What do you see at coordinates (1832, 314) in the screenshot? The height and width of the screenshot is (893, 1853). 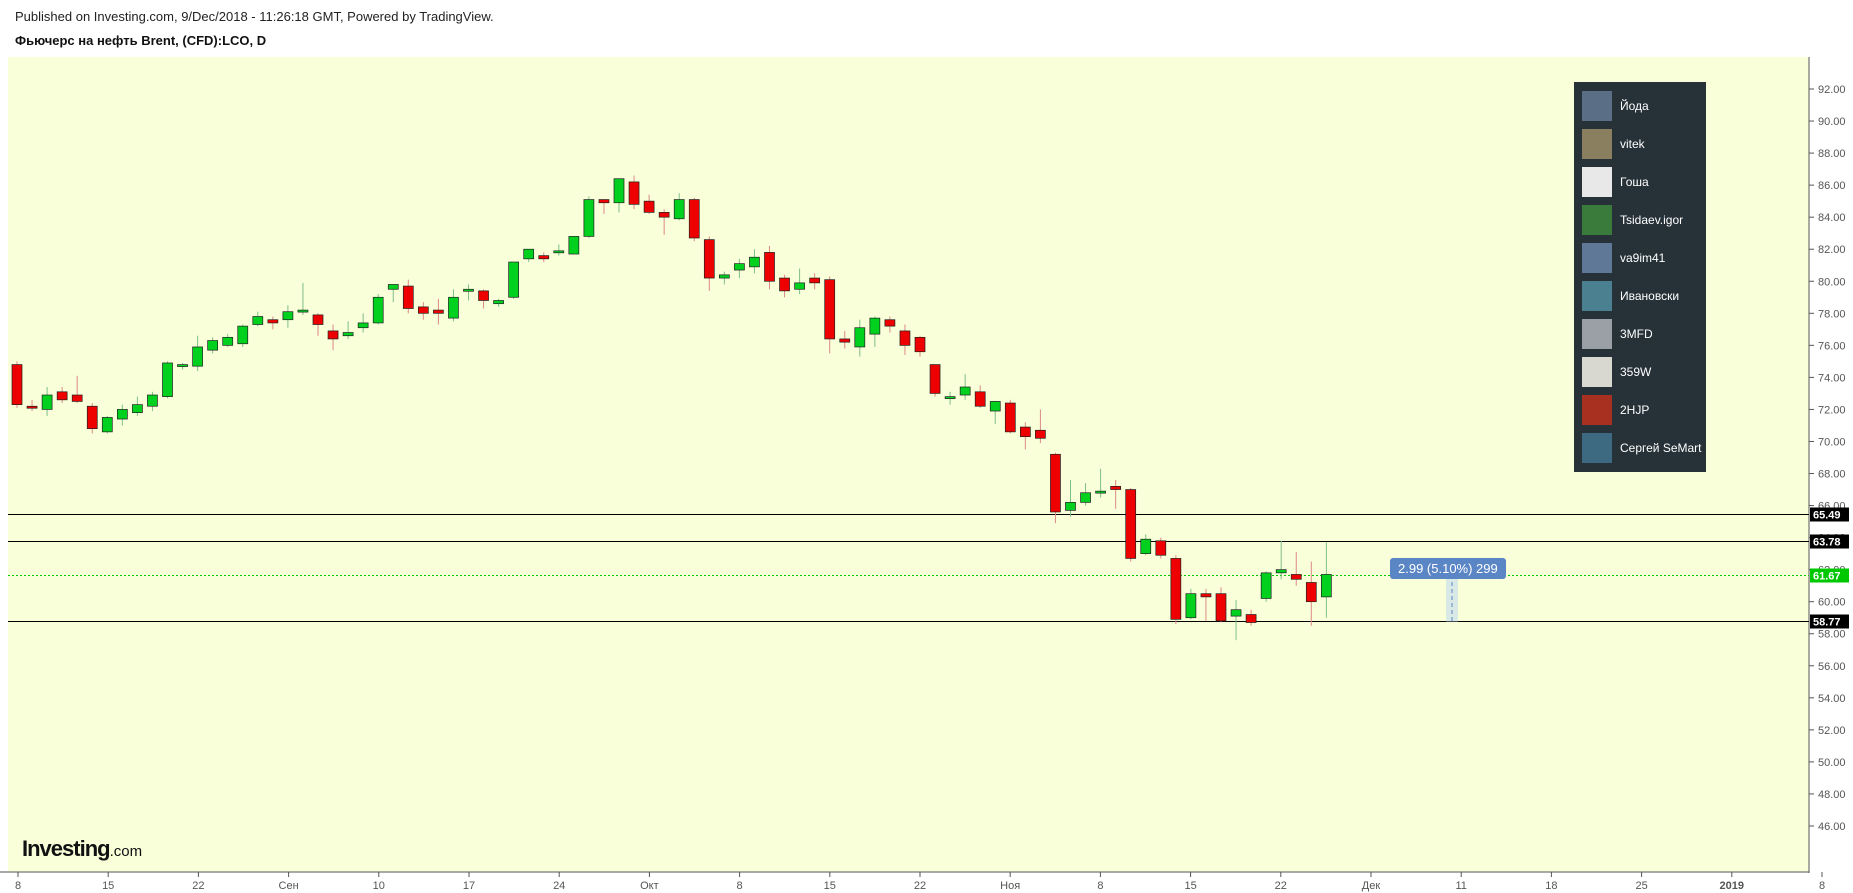 I see `y-tick-label: 78.00` at bounding box center [1832, 314].